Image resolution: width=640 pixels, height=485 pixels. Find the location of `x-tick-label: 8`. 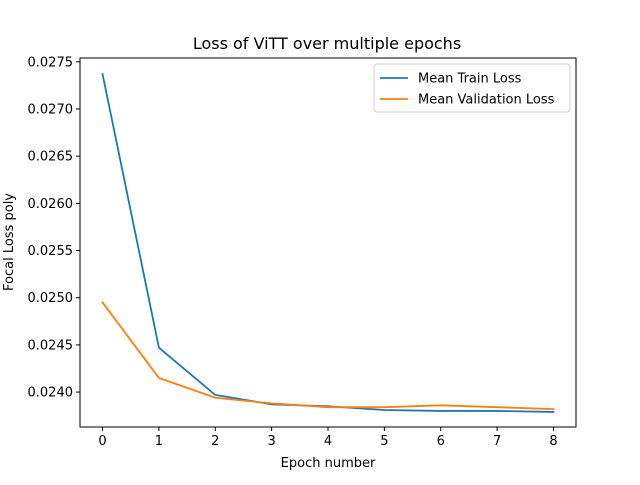

x-tick-label: 8 is located at coordinates (553, 441).